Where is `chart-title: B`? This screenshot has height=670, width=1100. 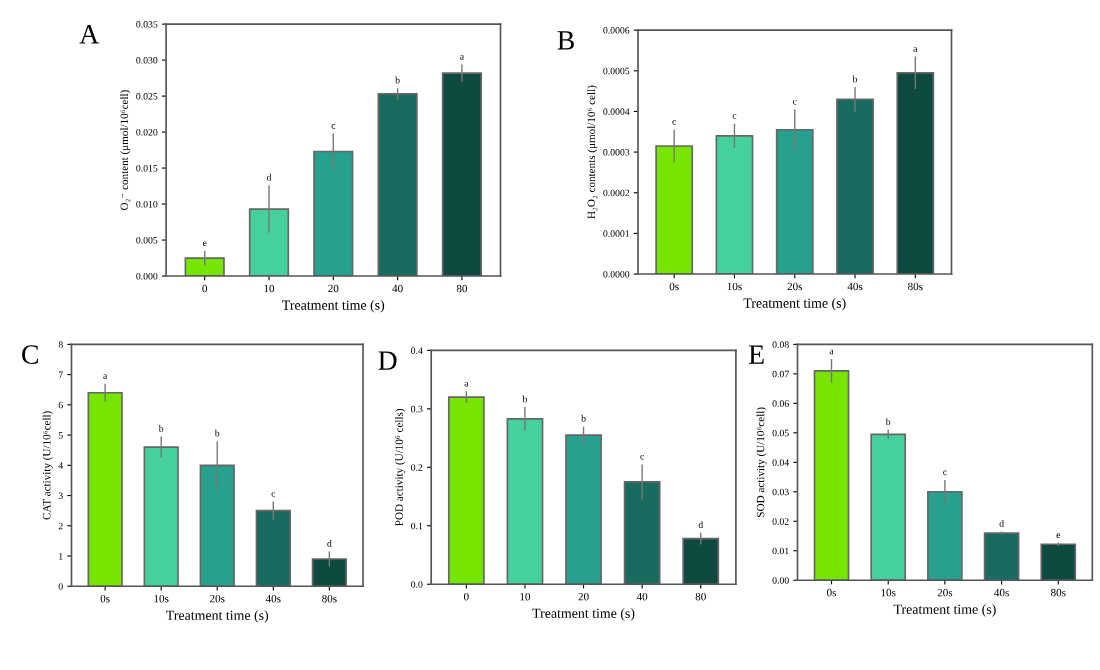 chart-title: B is located at coordinates (565, 40).